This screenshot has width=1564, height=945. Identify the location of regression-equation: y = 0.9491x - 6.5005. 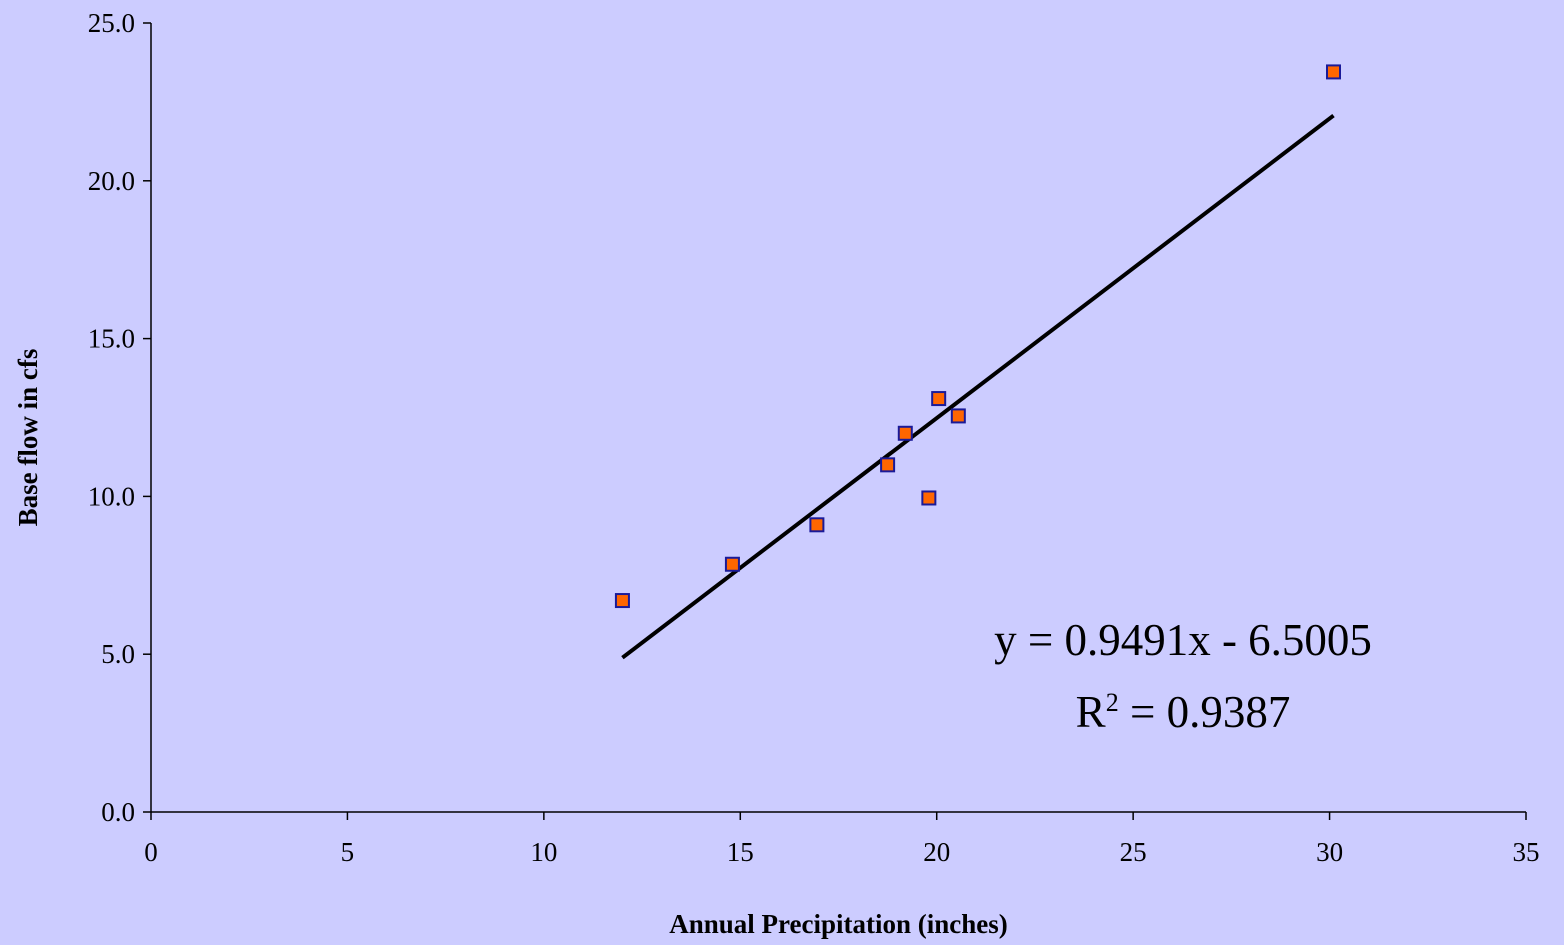
(1183, 640).